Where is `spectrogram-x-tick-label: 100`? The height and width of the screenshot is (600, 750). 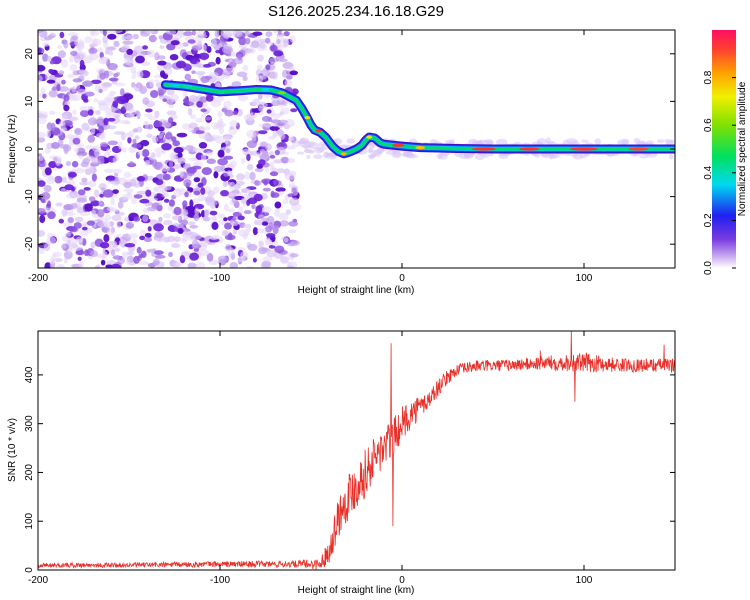 spectrogram-x-tick-label: 100 is located at coordinates (584, 278).